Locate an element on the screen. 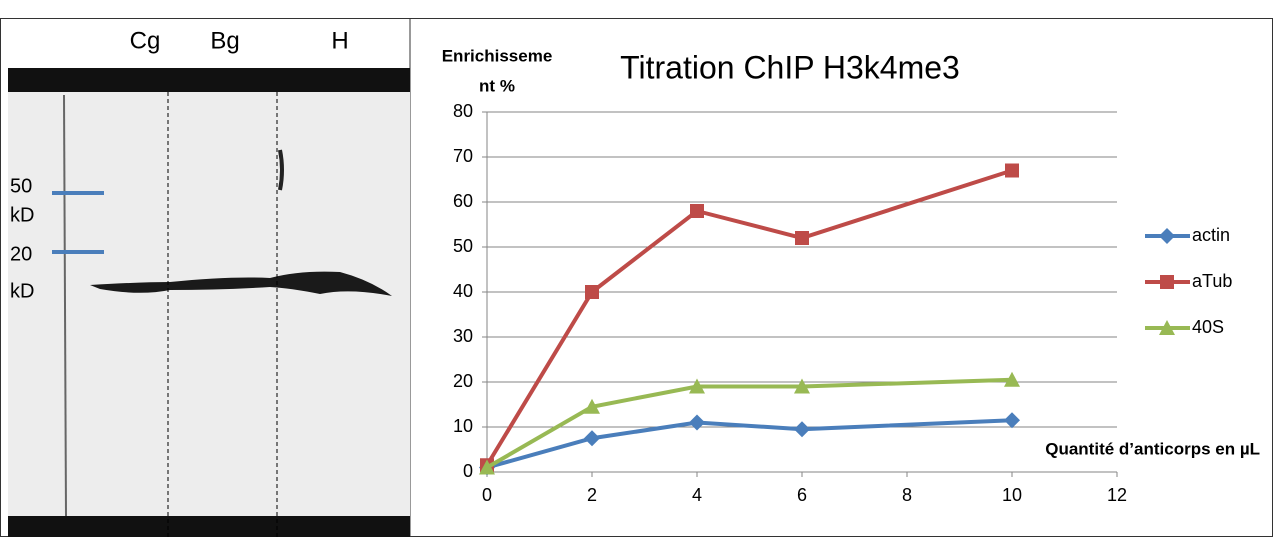 The image size is (1274, 537). x-axis-label: Quantité d’anticorps en µL is located at coordinates (1152, 448).